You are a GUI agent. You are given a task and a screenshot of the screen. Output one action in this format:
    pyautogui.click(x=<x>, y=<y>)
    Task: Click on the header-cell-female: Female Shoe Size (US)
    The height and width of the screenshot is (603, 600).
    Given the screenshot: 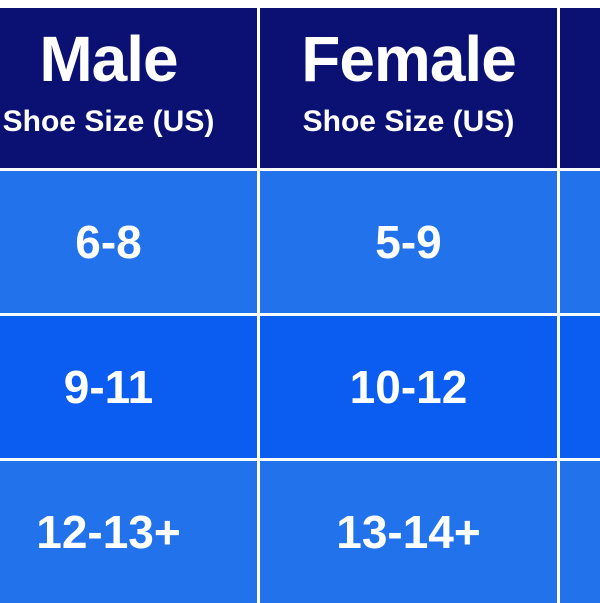 What is the action you would take?
    pyautogui.click(x=410, y=88)
    